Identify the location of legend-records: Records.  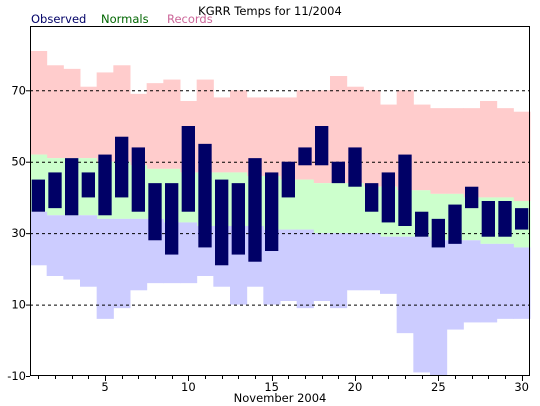
(190, 19).